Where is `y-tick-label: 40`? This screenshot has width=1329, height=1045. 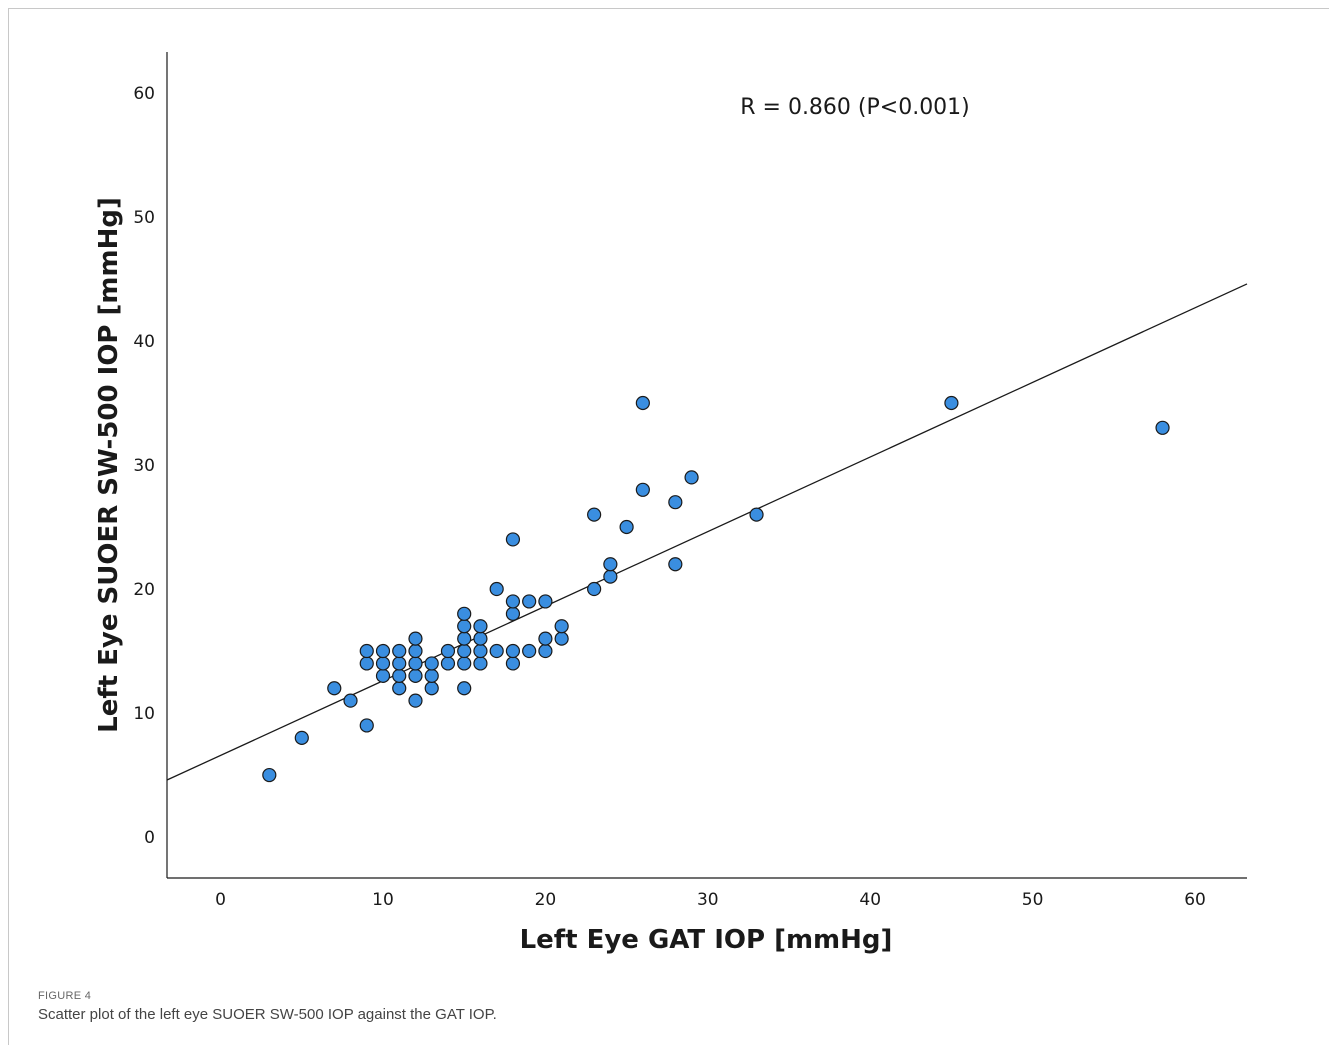 y-tick-label: 40 is located at coordinates (144, 342).